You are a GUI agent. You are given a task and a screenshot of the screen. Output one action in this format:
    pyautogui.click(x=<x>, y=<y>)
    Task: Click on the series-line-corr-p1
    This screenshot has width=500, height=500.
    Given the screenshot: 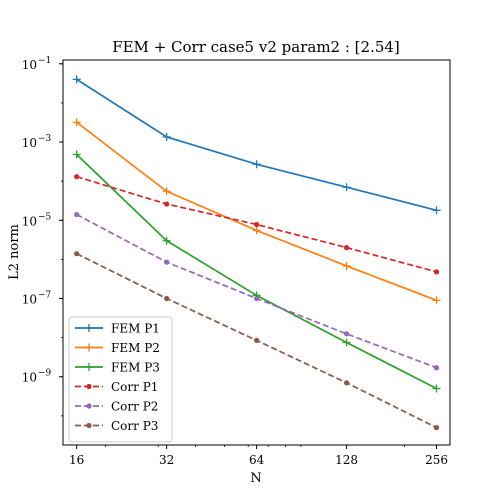 What is the action you would take?
    pyautogui.click(x=256, y=224)
    